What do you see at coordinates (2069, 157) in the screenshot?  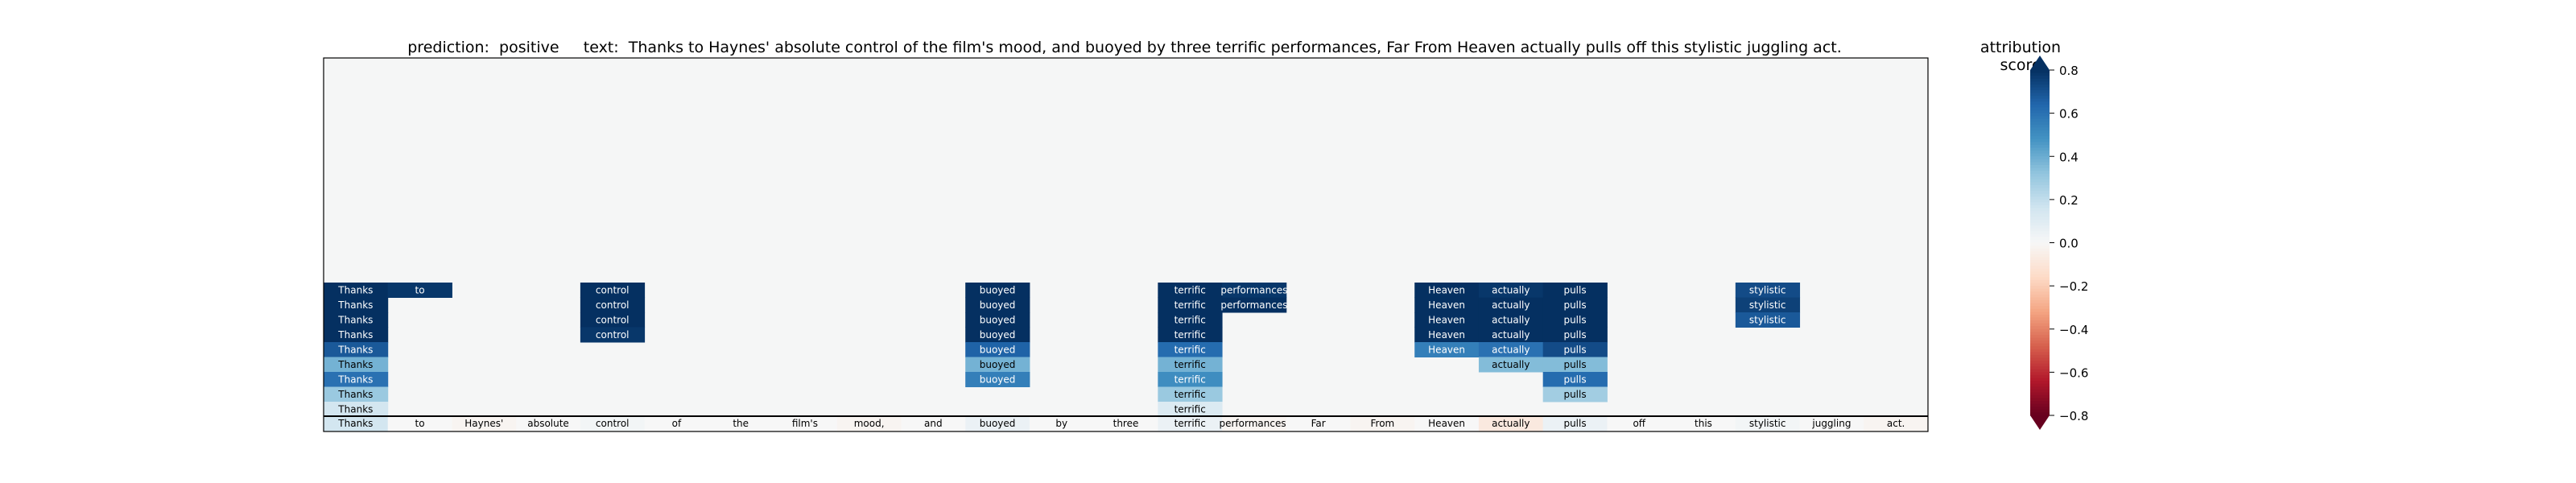 I see `colorbar-tick-label: 0.4` at bounding box center [2069, 157].